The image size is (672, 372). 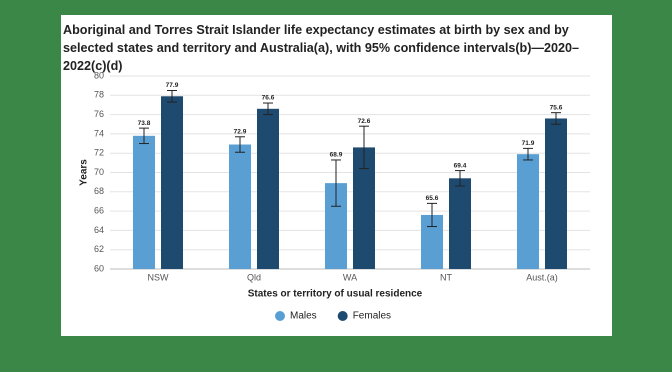 I want to click on x-tick-label: WA, so click(x=350, y=277).